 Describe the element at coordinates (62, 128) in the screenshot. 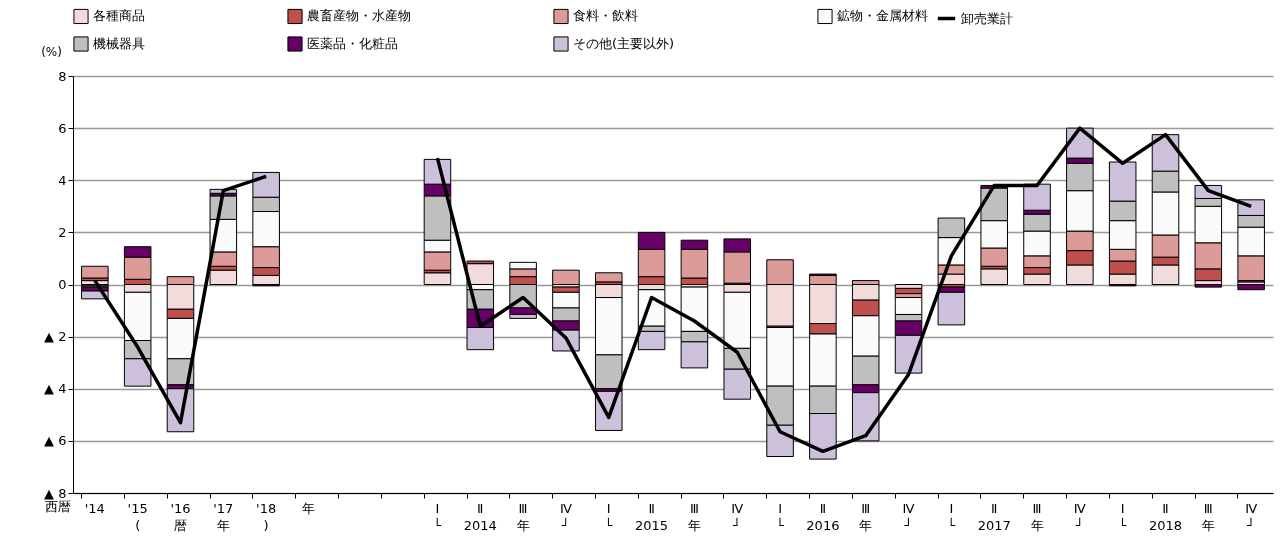

I see `y-tick-label: 6` at that location.